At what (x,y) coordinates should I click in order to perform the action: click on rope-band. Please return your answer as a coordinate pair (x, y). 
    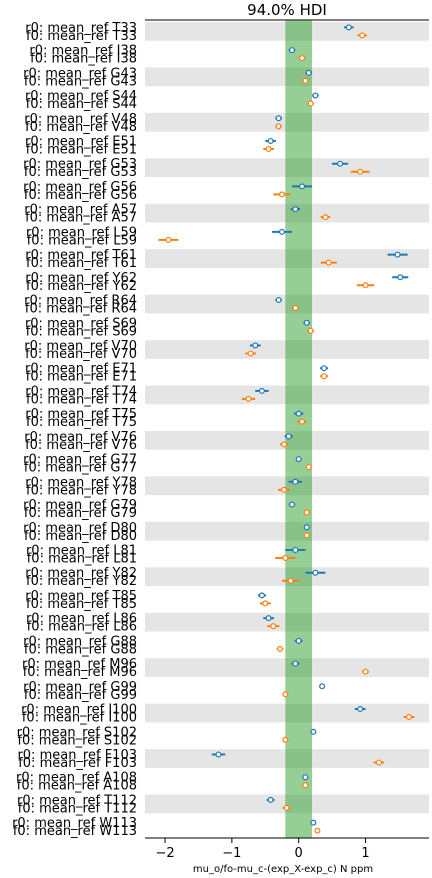
    Looking at the image, I should click on (298, 429).